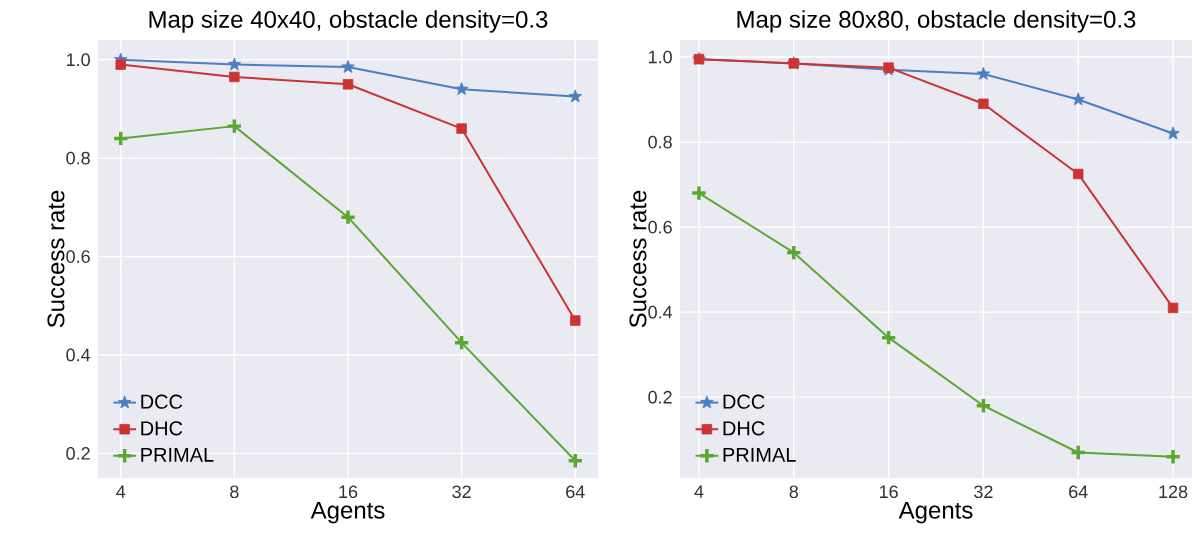 The image size is (1197, 540). What do you see at coordinates (348, 21) in the screenshot?
I see `chart-title: Map size 40x40, obstacle density=0.3` at bounding box center [348, 21].